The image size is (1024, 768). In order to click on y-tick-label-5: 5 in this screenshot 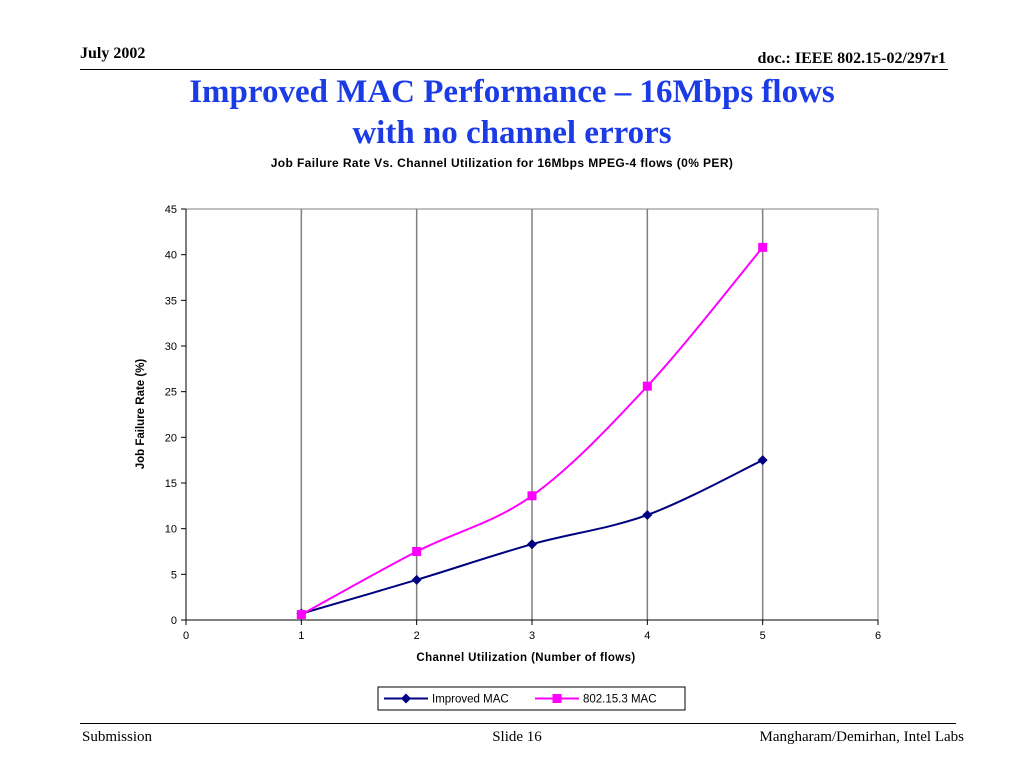, I will do `click(174, 575)`.